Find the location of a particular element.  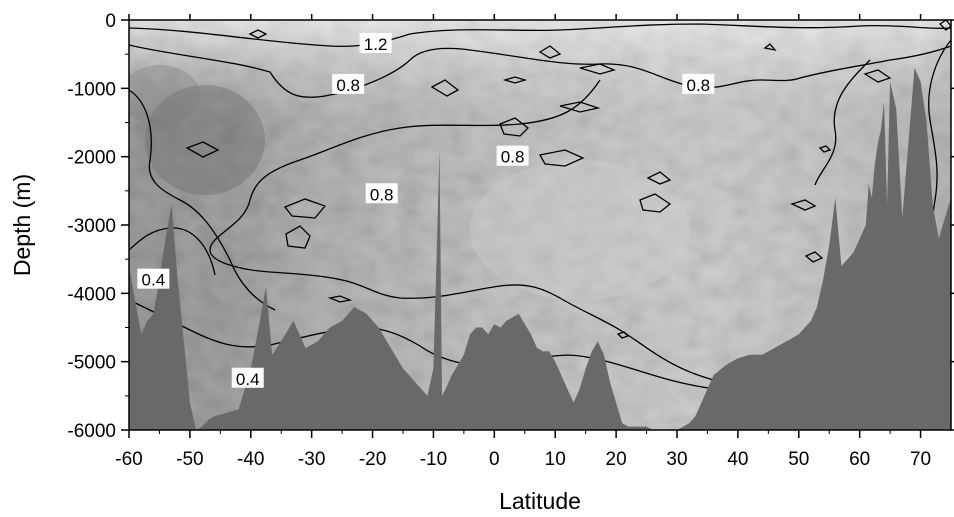

x-axis-title: Latitude is located at coordinates (540, 501).